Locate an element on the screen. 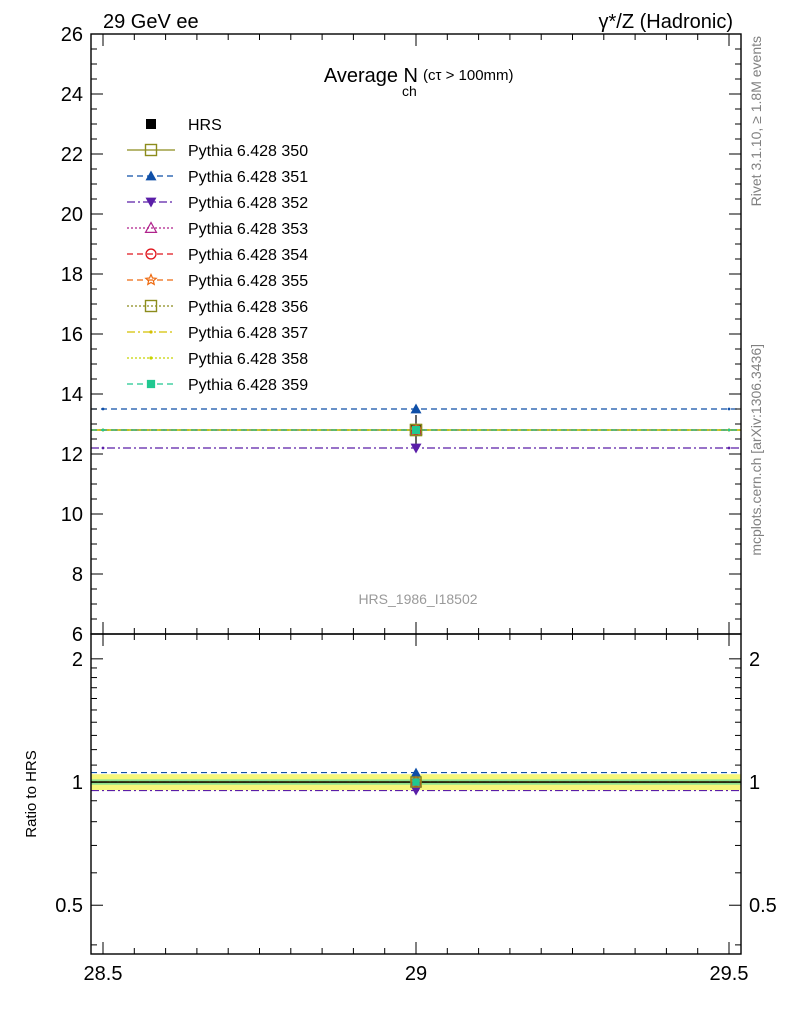 The image size is (786, 1024). x-tick-label: 28.5 is located at coordinates (103, 974).